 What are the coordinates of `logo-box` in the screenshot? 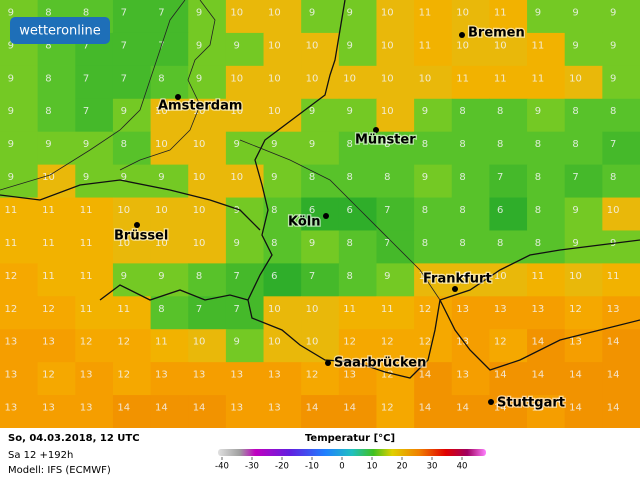 It's located at (60, 30).